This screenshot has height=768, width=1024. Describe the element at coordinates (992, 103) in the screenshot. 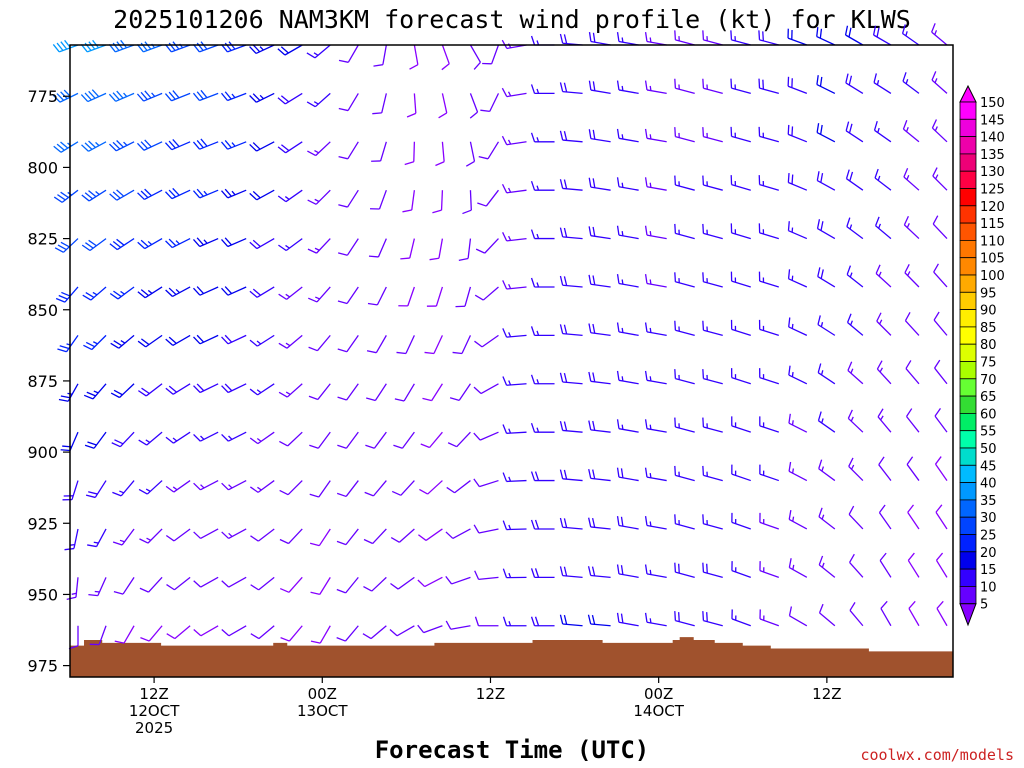

I see `colorbar-label: 150` at that location.